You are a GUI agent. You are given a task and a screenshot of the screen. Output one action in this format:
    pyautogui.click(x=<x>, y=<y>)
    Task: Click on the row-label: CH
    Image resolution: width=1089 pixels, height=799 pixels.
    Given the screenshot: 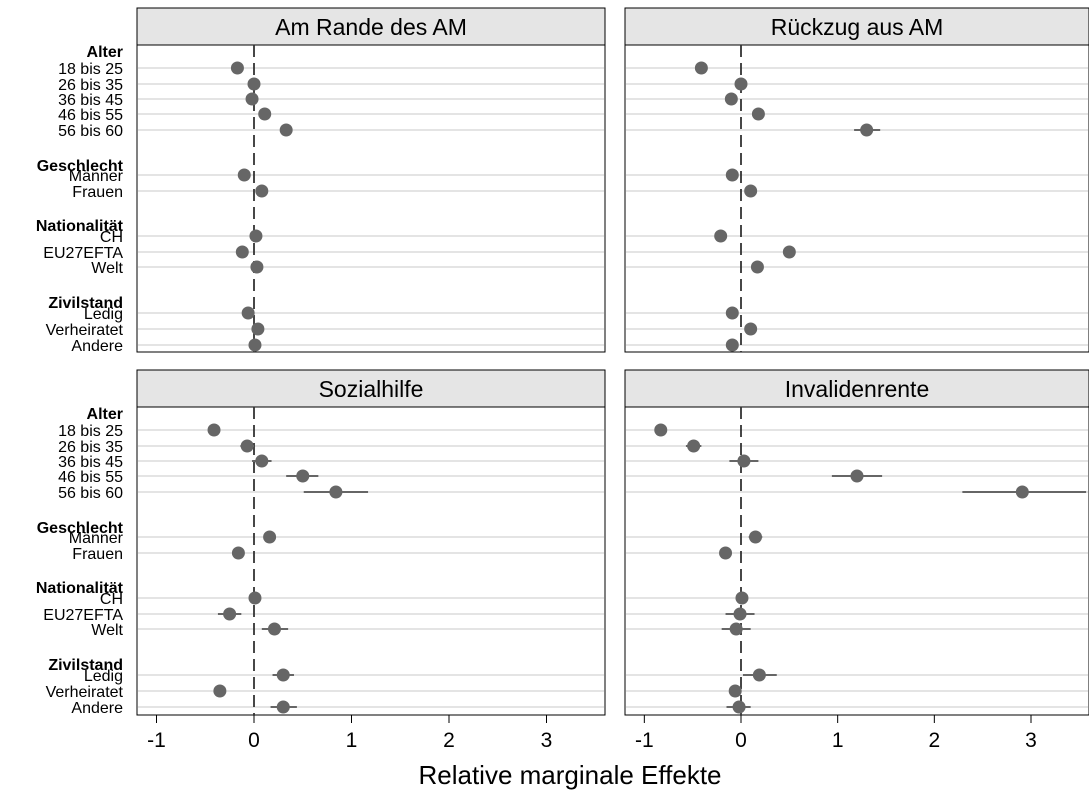 What is the action you would take?
    pyautogui.click(x=111, y=237)
    